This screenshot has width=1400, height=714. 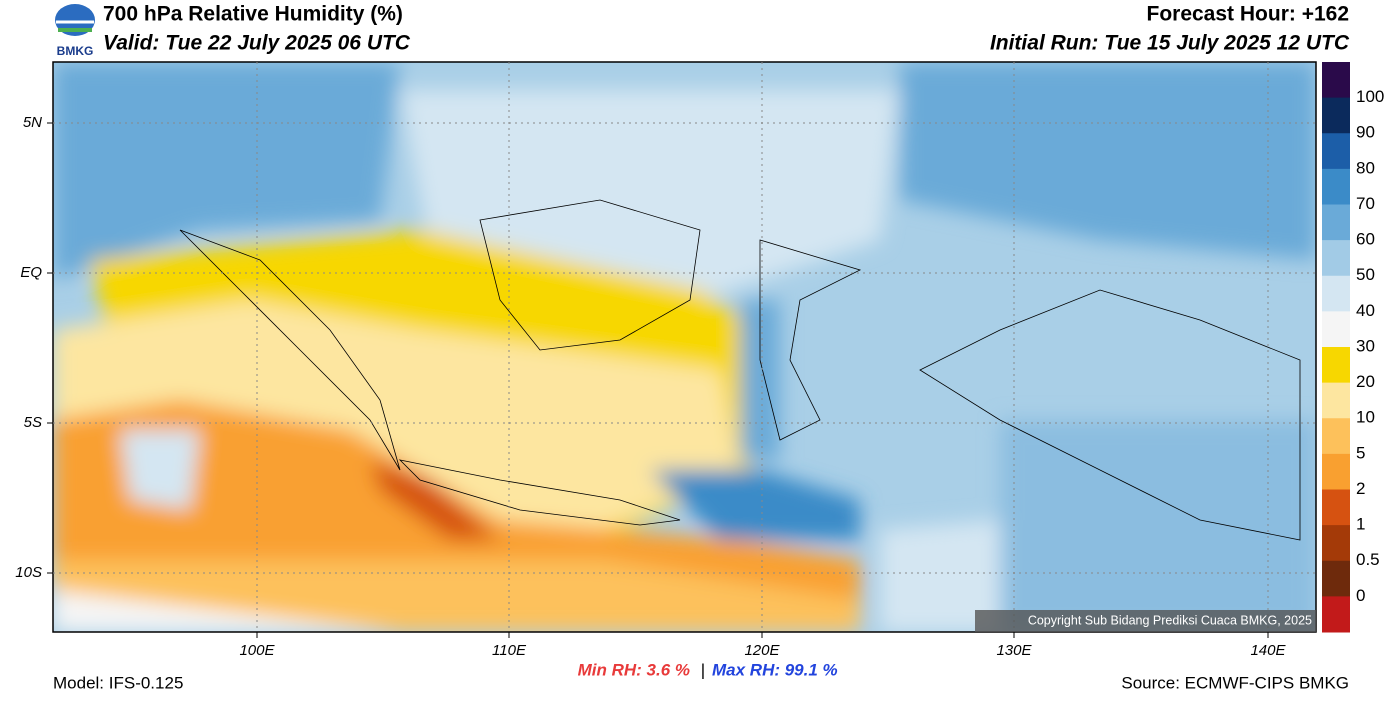 What do you see at coordinates (1360, 524) in the screenshot?
I see `colorbar-label: 1` at bounding box center [1360, 524].